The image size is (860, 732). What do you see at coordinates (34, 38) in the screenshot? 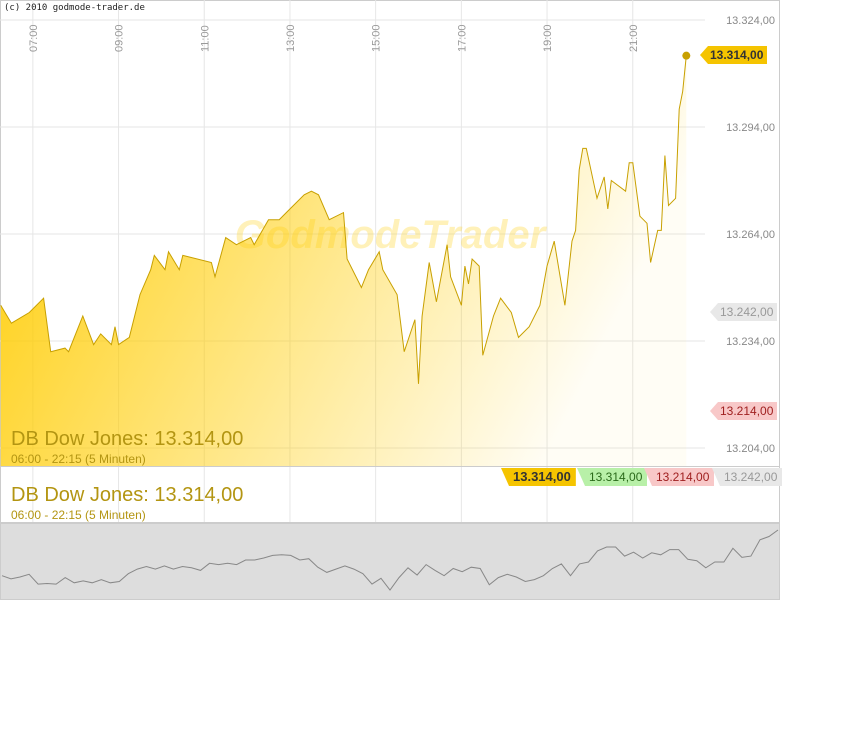
I see `x-tick-label: 07:00` at bounding box center [34, 38].